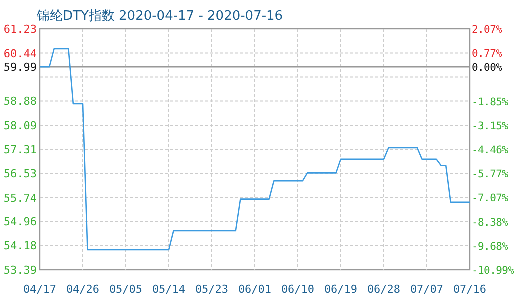 Image resolution: width=520 pixels, height=300 pixels. What do you see at coordinates (491, 126) in the screenshot?
I see `y2-tick-label: -3.15%` at bounding box center [491, 126].